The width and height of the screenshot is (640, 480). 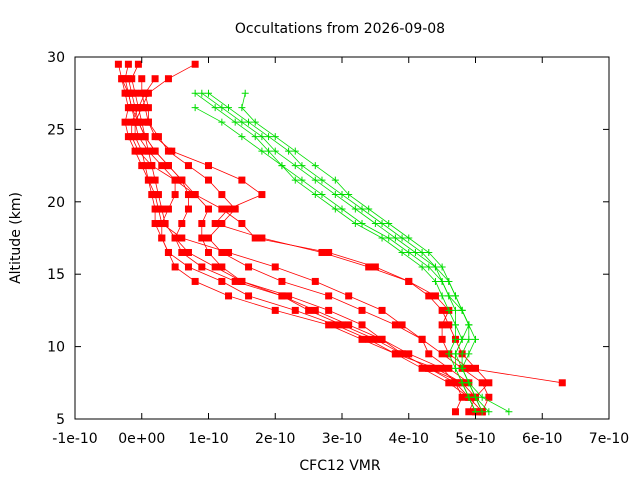 What do you see at coordinates (208, 439) in the screenshot?
I see `x-tick-label: 1e-10` at bounding box center [208, 439].